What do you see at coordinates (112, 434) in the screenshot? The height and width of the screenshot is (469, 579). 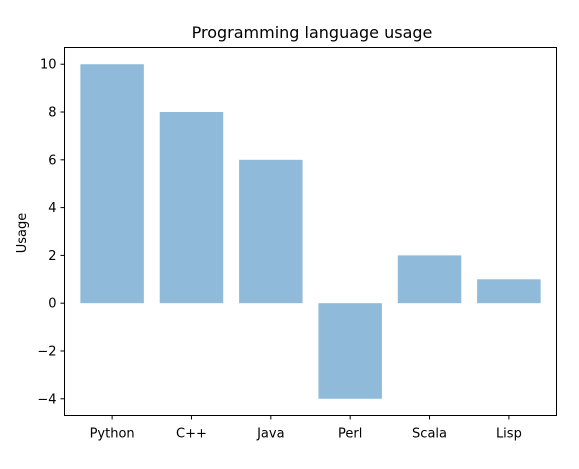 I see `x-tick-label: Python` at bounding box center [112, 434].